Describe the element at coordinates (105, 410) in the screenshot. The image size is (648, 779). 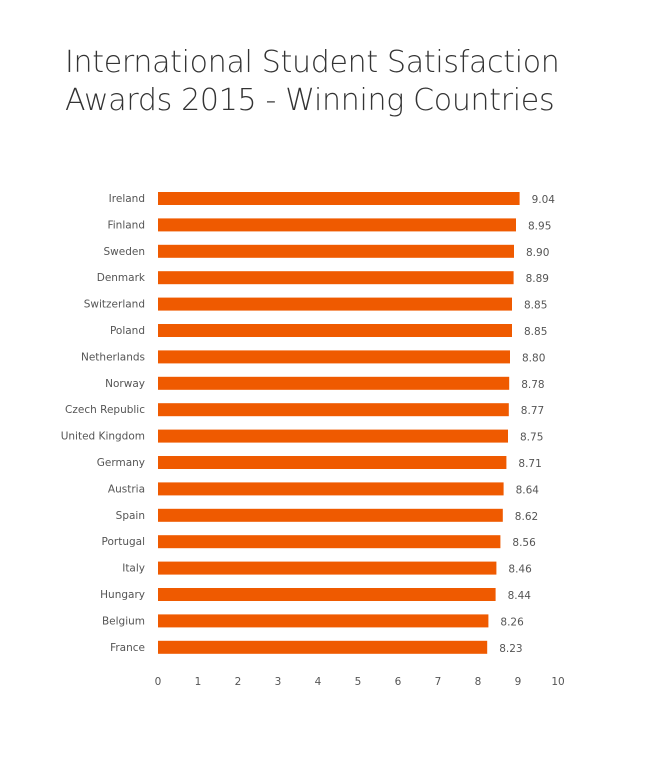
I see `category-label: Czech Republic` at that location.